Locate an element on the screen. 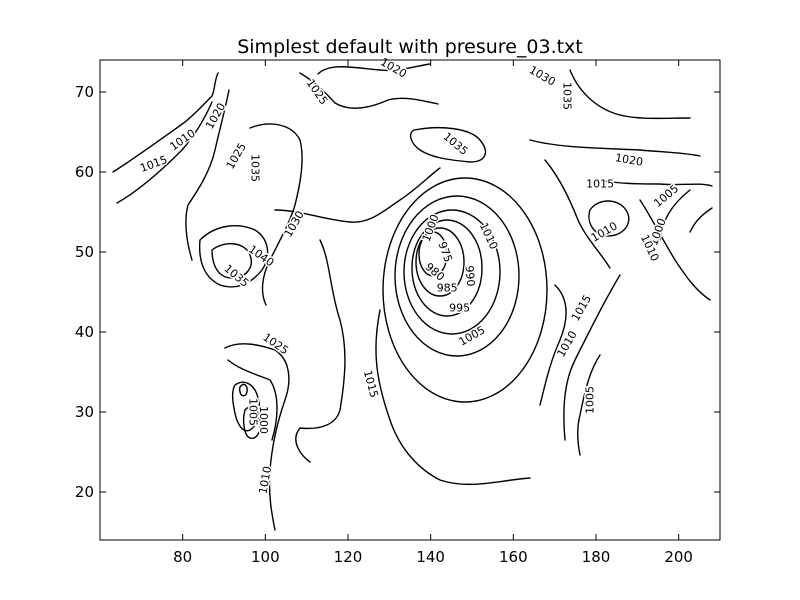 This screenshot has height=600, width=800. y-tick-label: 70 is located at coordinates (84, 92).